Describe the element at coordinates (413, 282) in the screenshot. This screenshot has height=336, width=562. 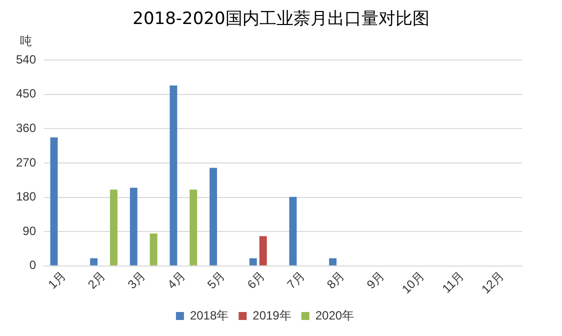
I see `x-tick-label: 10月` at that location.